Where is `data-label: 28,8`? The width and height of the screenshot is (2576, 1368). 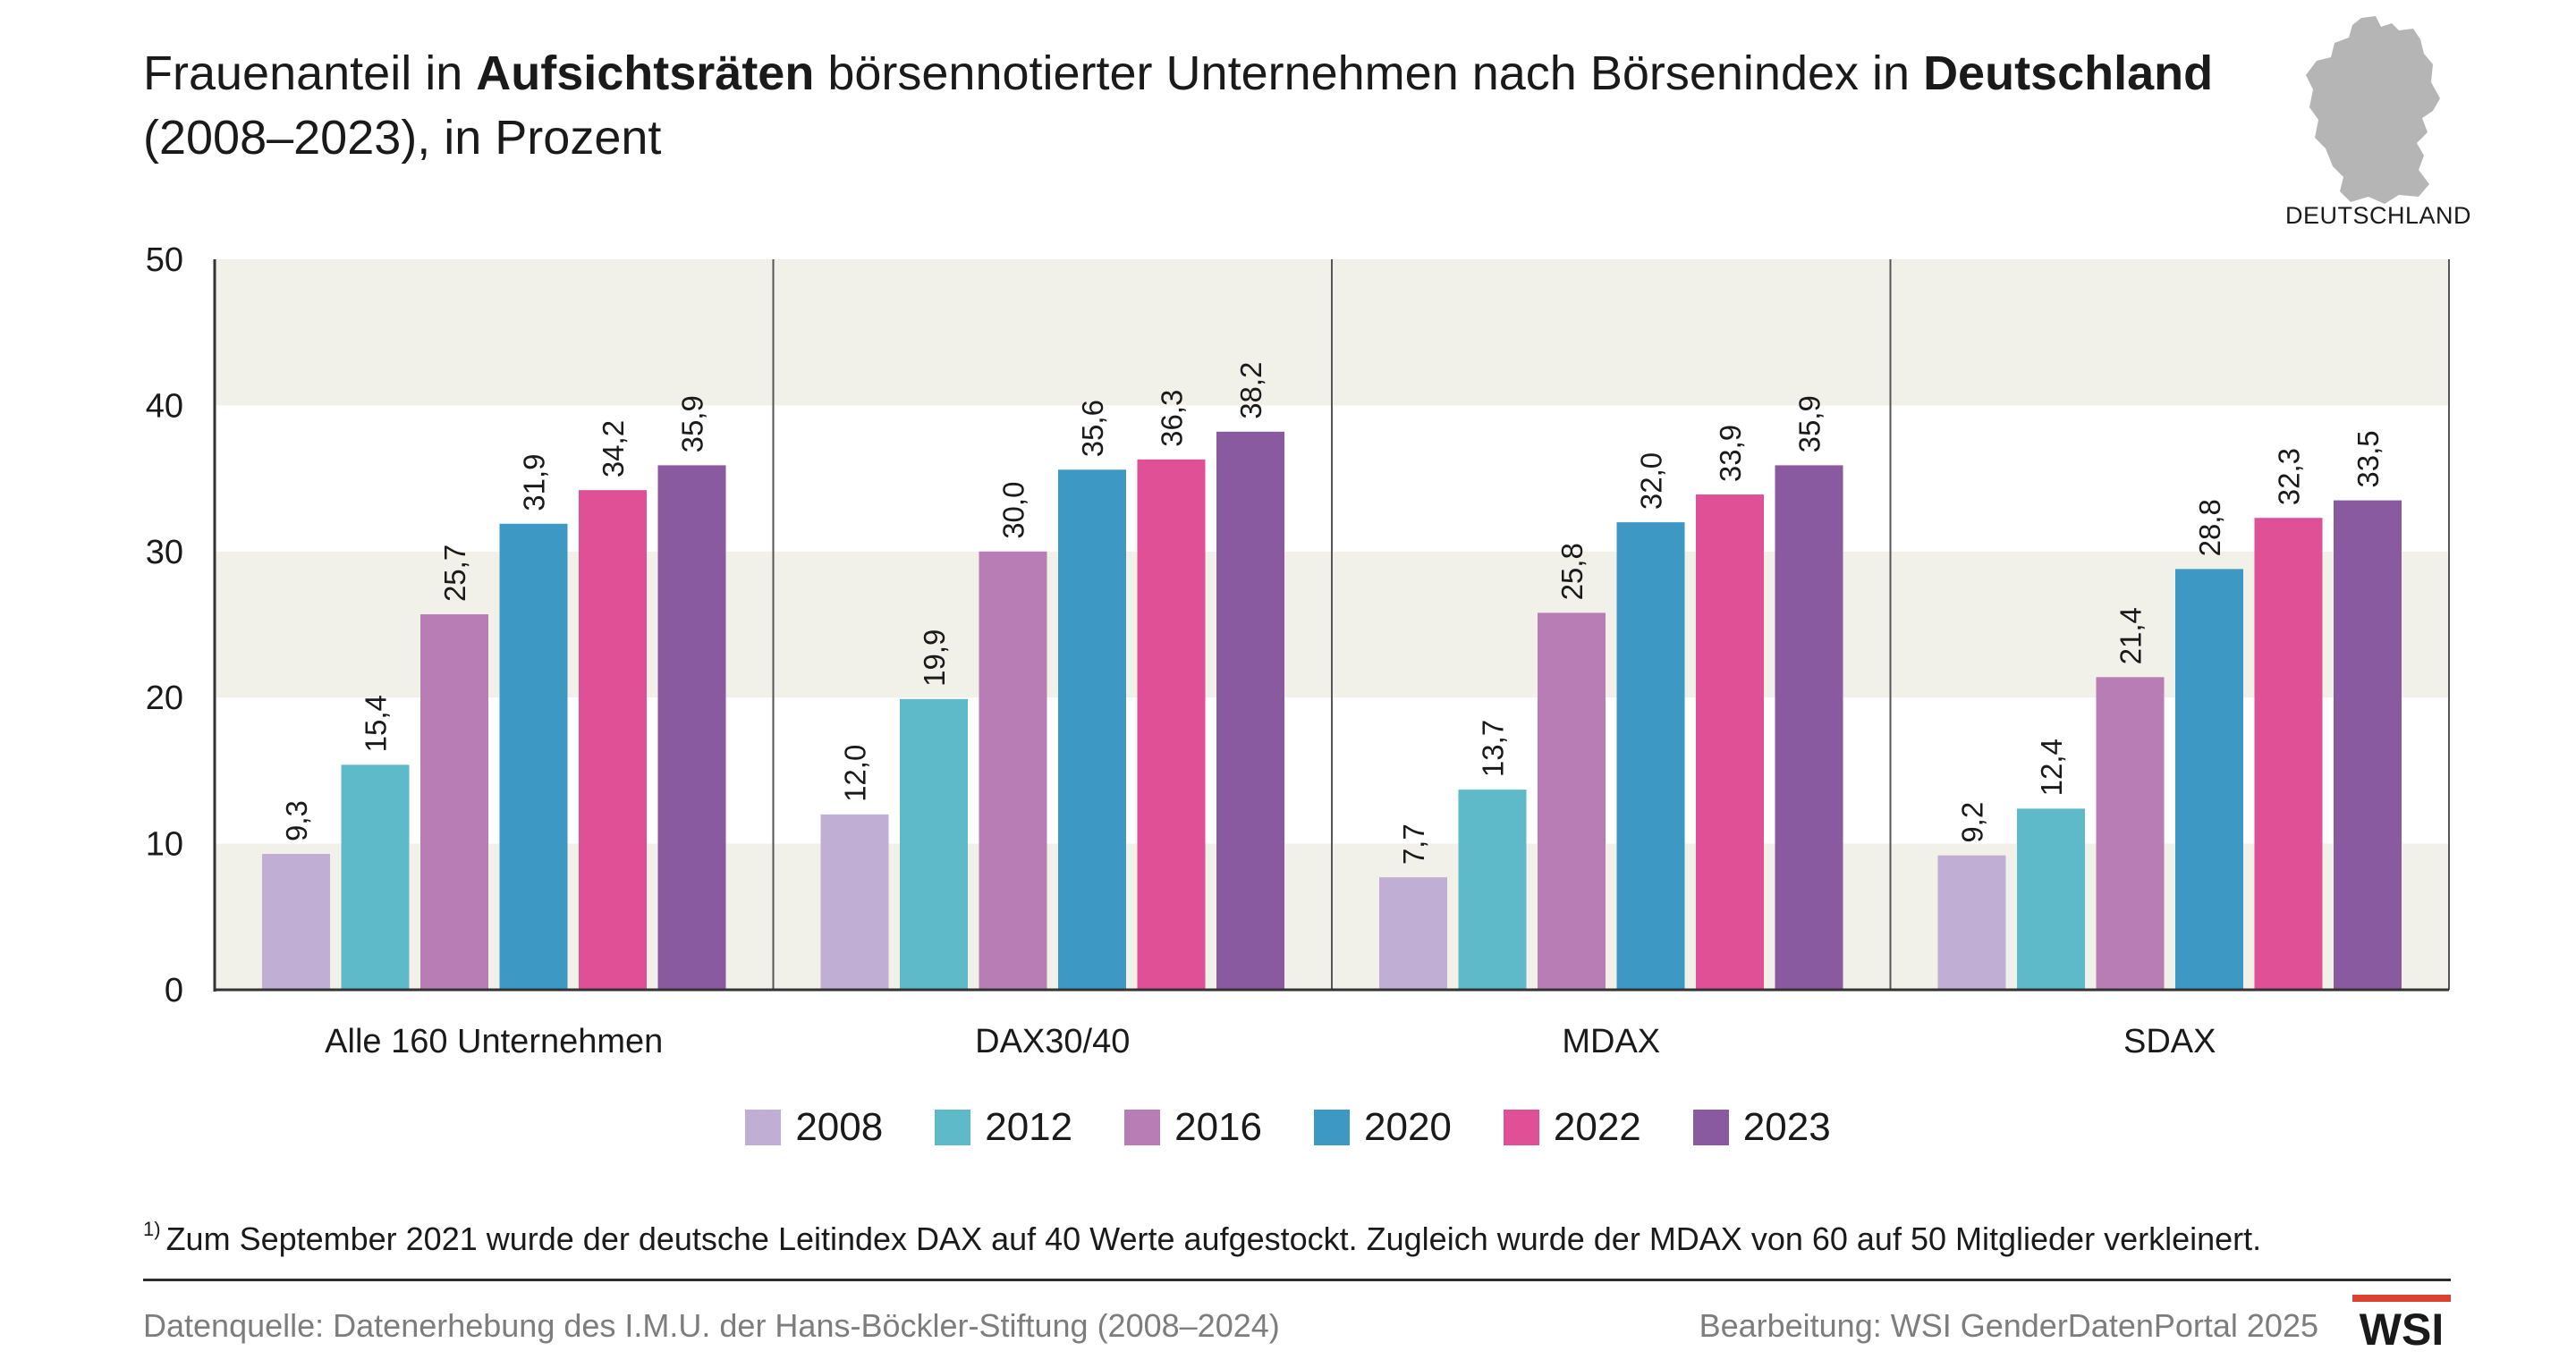
data-label: 28,8 is located at coordinates (2209, 527).